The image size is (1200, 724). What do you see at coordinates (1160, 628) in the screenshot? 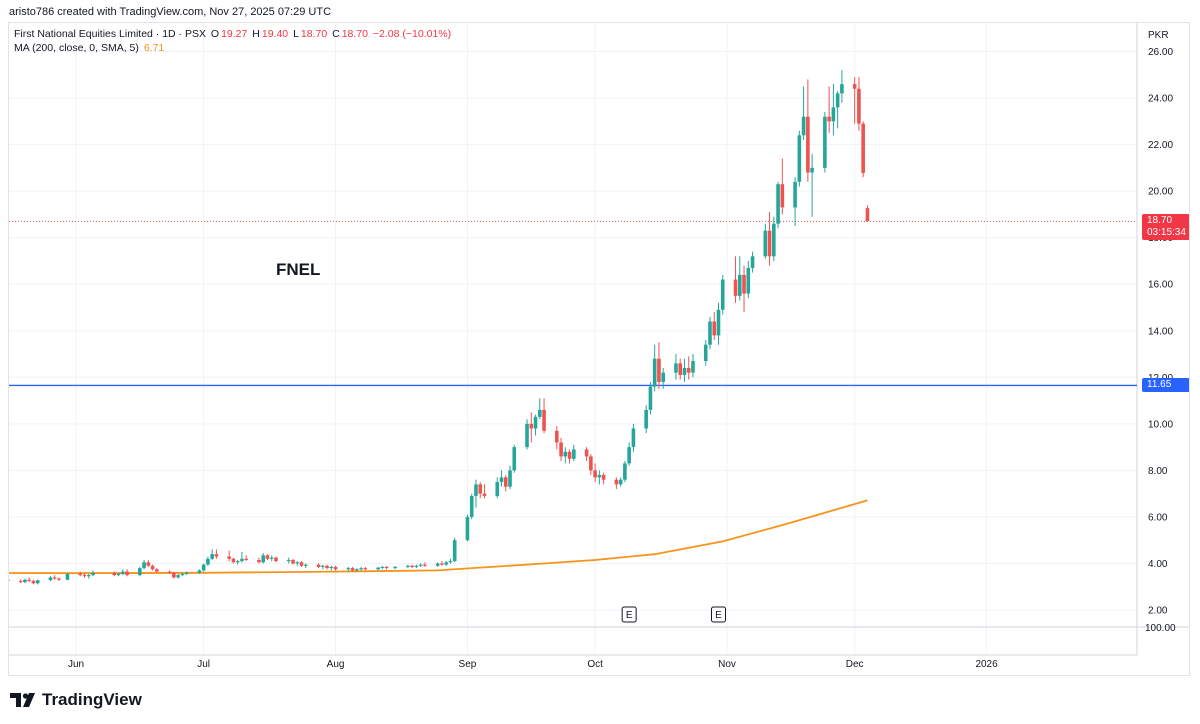
I see `volume-scale-label: 100.00` at bounding box center [1160, 628].